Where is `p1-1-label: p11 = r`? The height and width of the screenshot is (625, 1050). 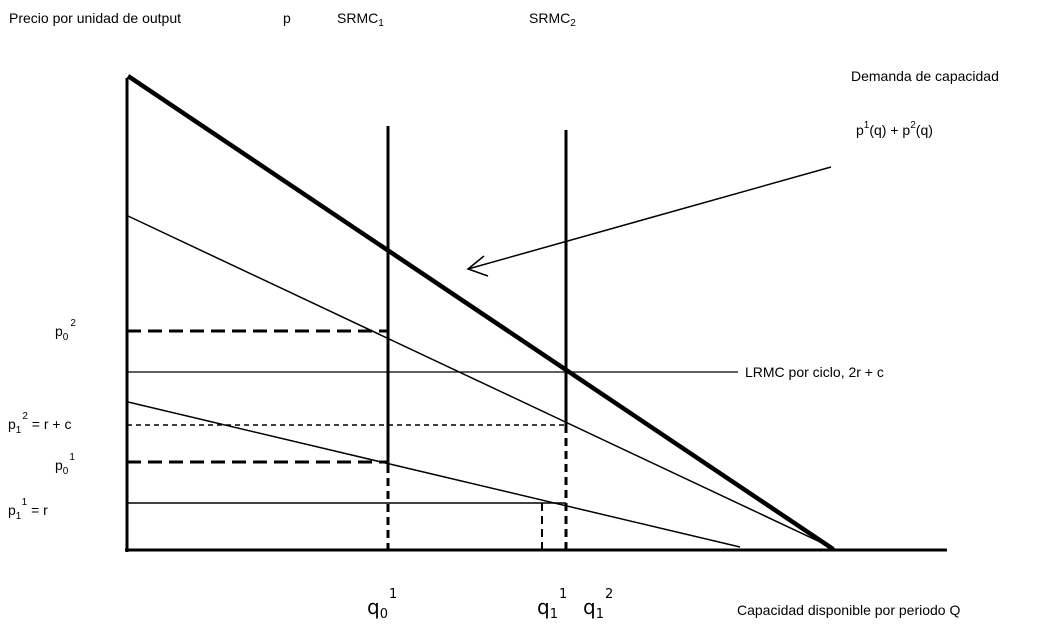 p1-1-label: p11 = r is located at coordinates (28, 509).